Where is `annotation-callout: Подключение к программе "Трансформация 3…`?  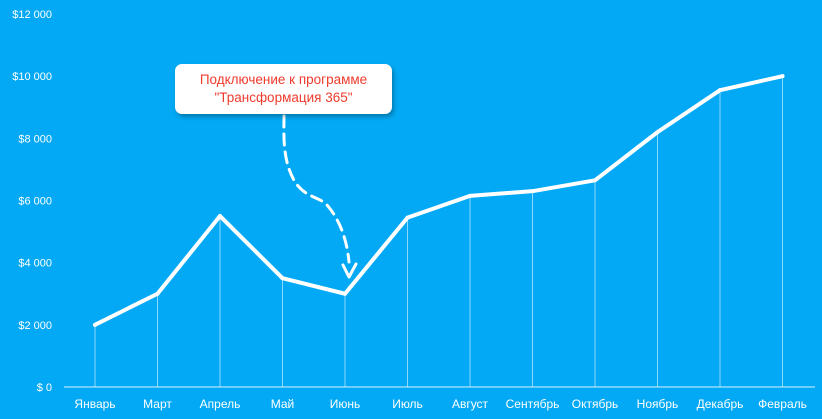
annotation-callout: Подключение к программе "Трансформация 3… is located at coordinates (283, 89).